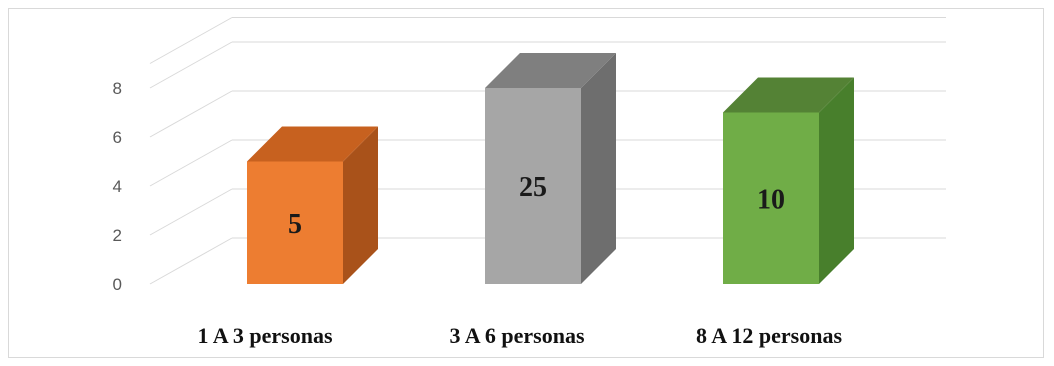 The height and width of the screenshot is (366, 1054). I want to click on bar-1-top, so click(312, 144).